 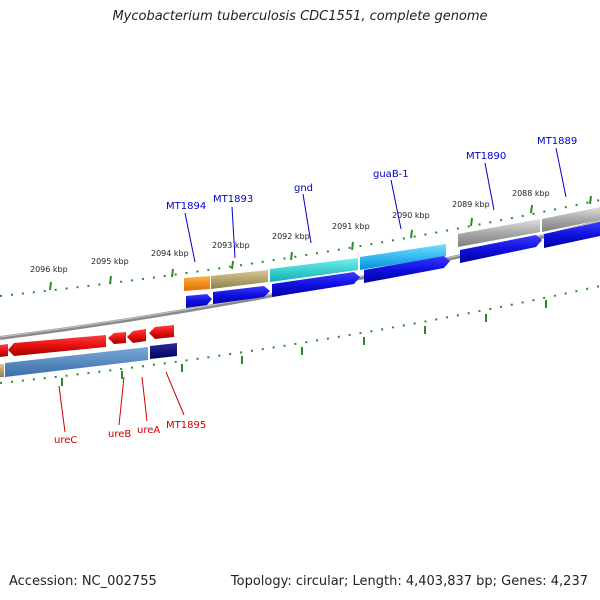 I want to click on ruler-label: 2093 kbp, so click(x=231, y=245).